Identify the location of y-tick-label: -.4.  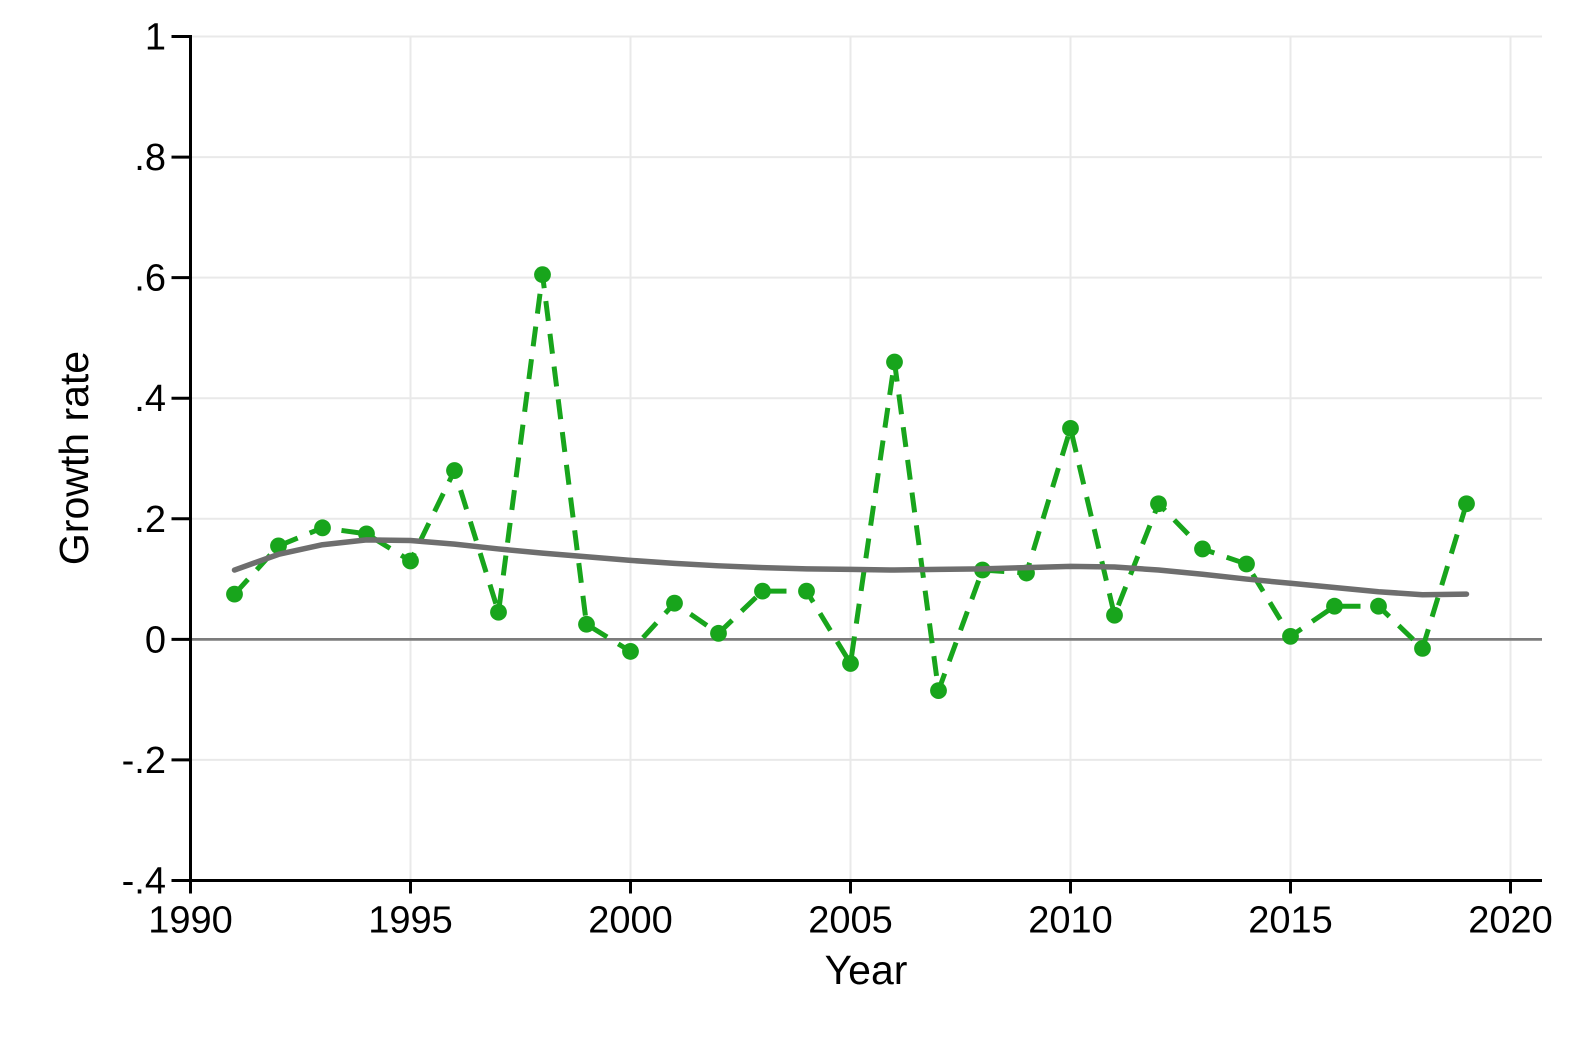
(144, 882).